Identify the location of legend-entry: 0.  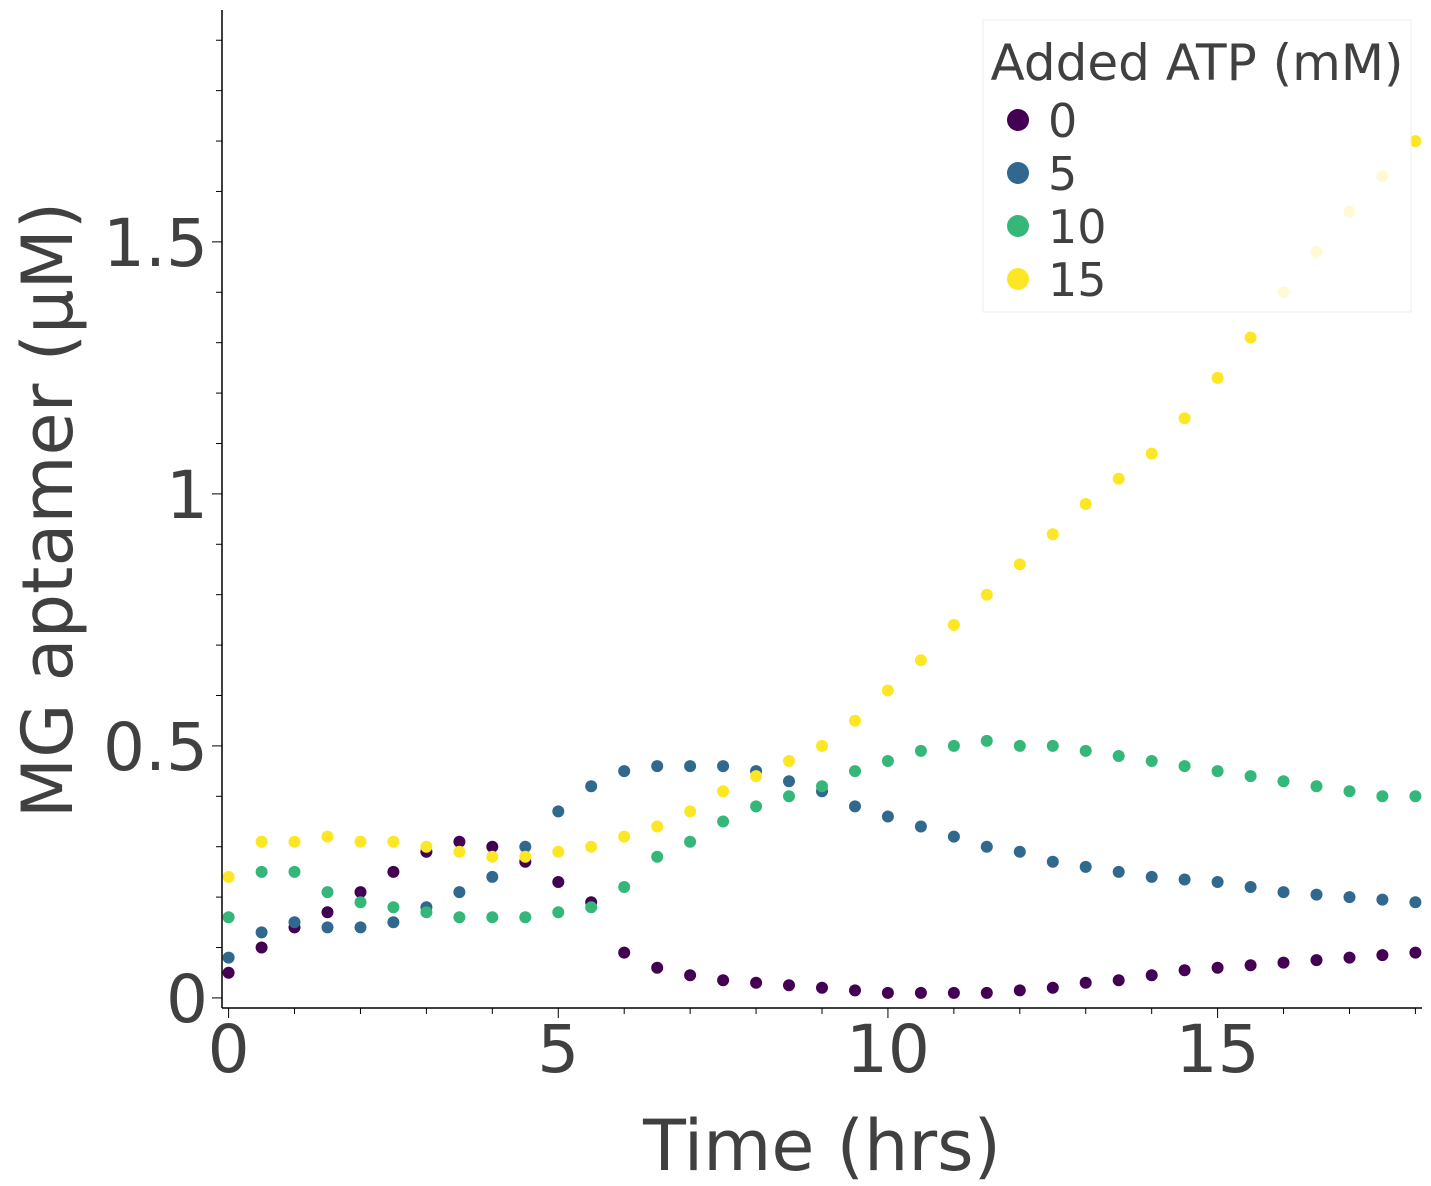
(1042, 121).